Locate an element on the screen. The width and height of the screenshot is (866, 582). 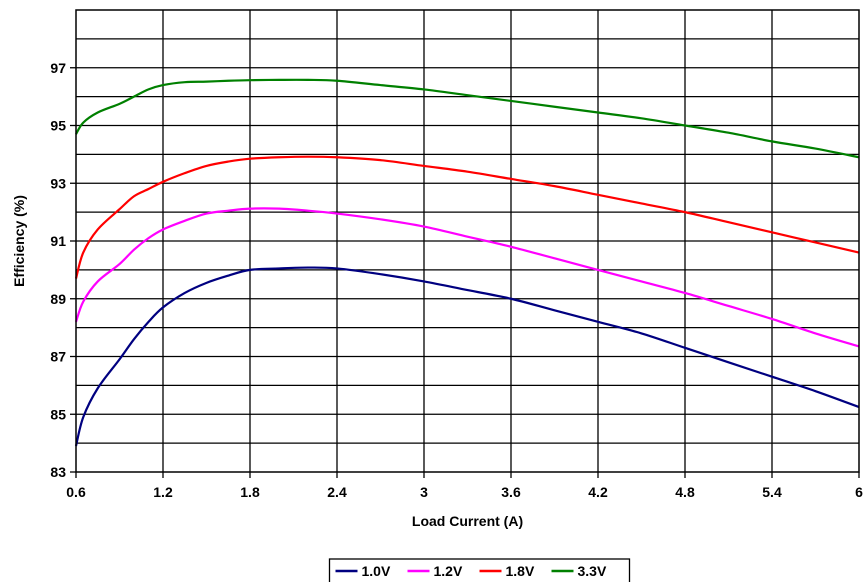
x-tick-label: 6 is located at coordinates (859, 492).